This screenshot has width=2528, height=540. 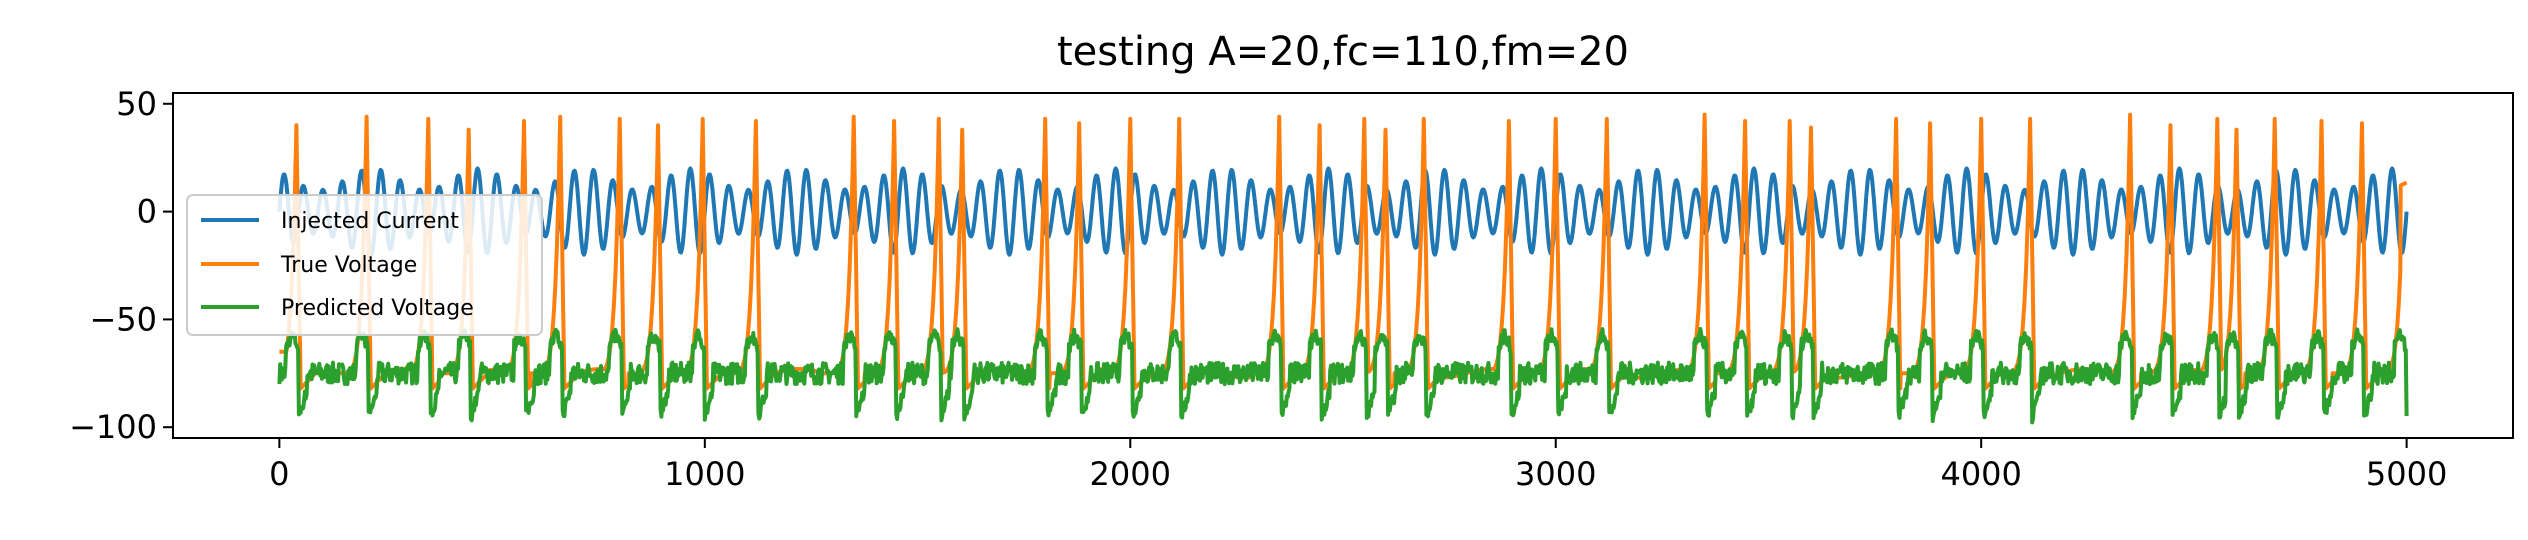 I want to click on series-line-injected-current, so click(x=1343, y=211).